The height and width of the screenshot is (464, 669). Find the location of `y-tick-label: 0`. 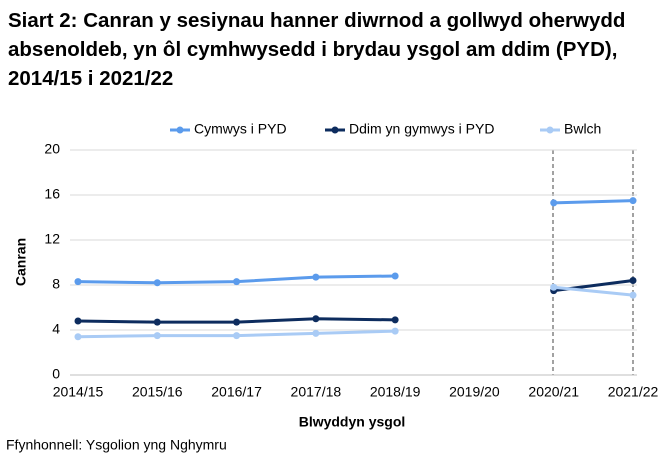

y-tick-label: 0 is located at coordinates (56, 374).